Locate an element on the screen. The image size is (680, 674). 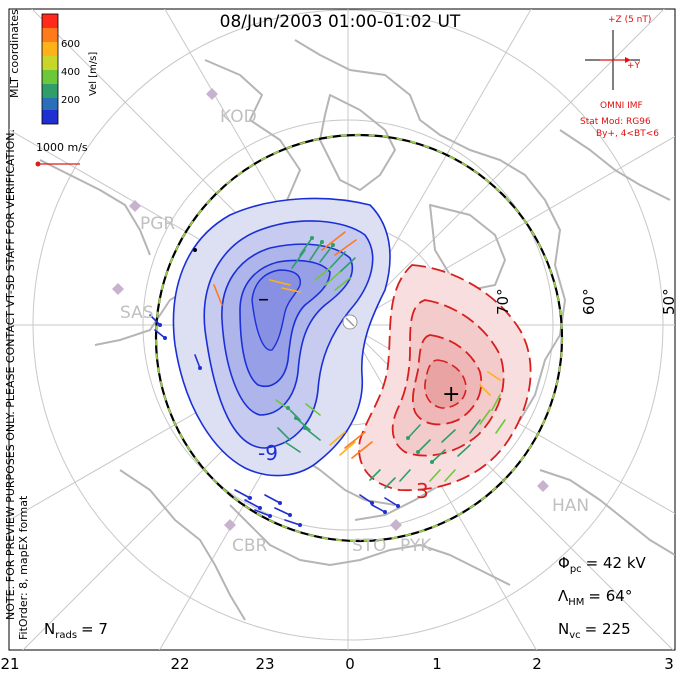
colorbar-tick-400: 400 is located at coordinates (70, 72).